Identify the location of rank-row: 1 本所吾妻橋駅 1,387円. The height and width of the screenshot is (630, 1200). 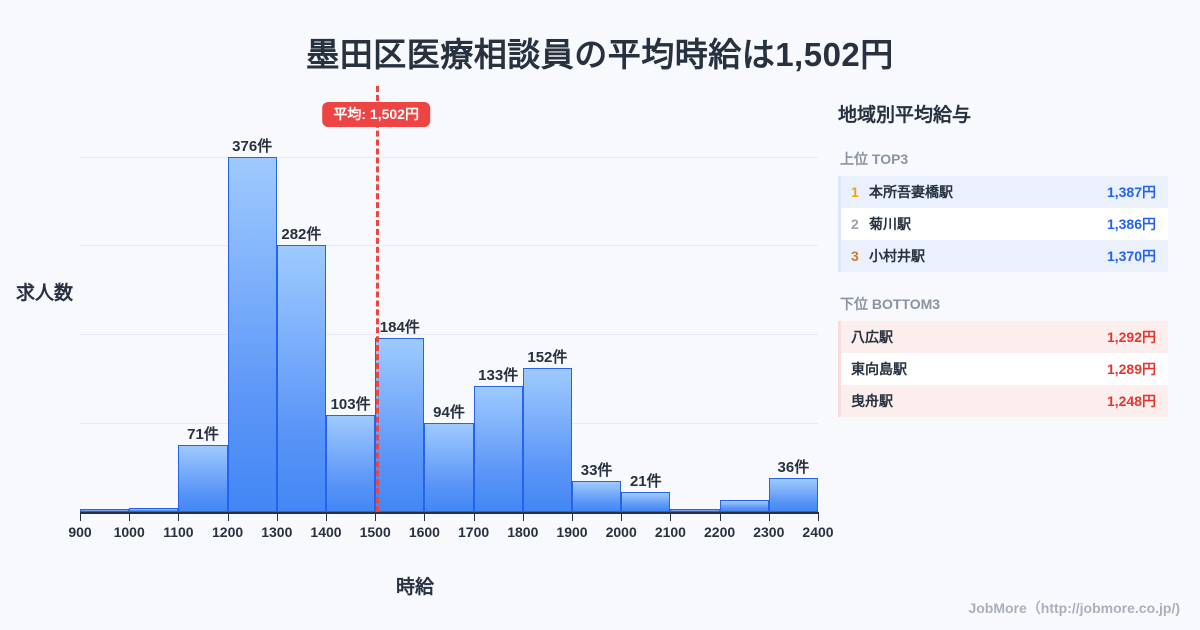
(1004, 192).